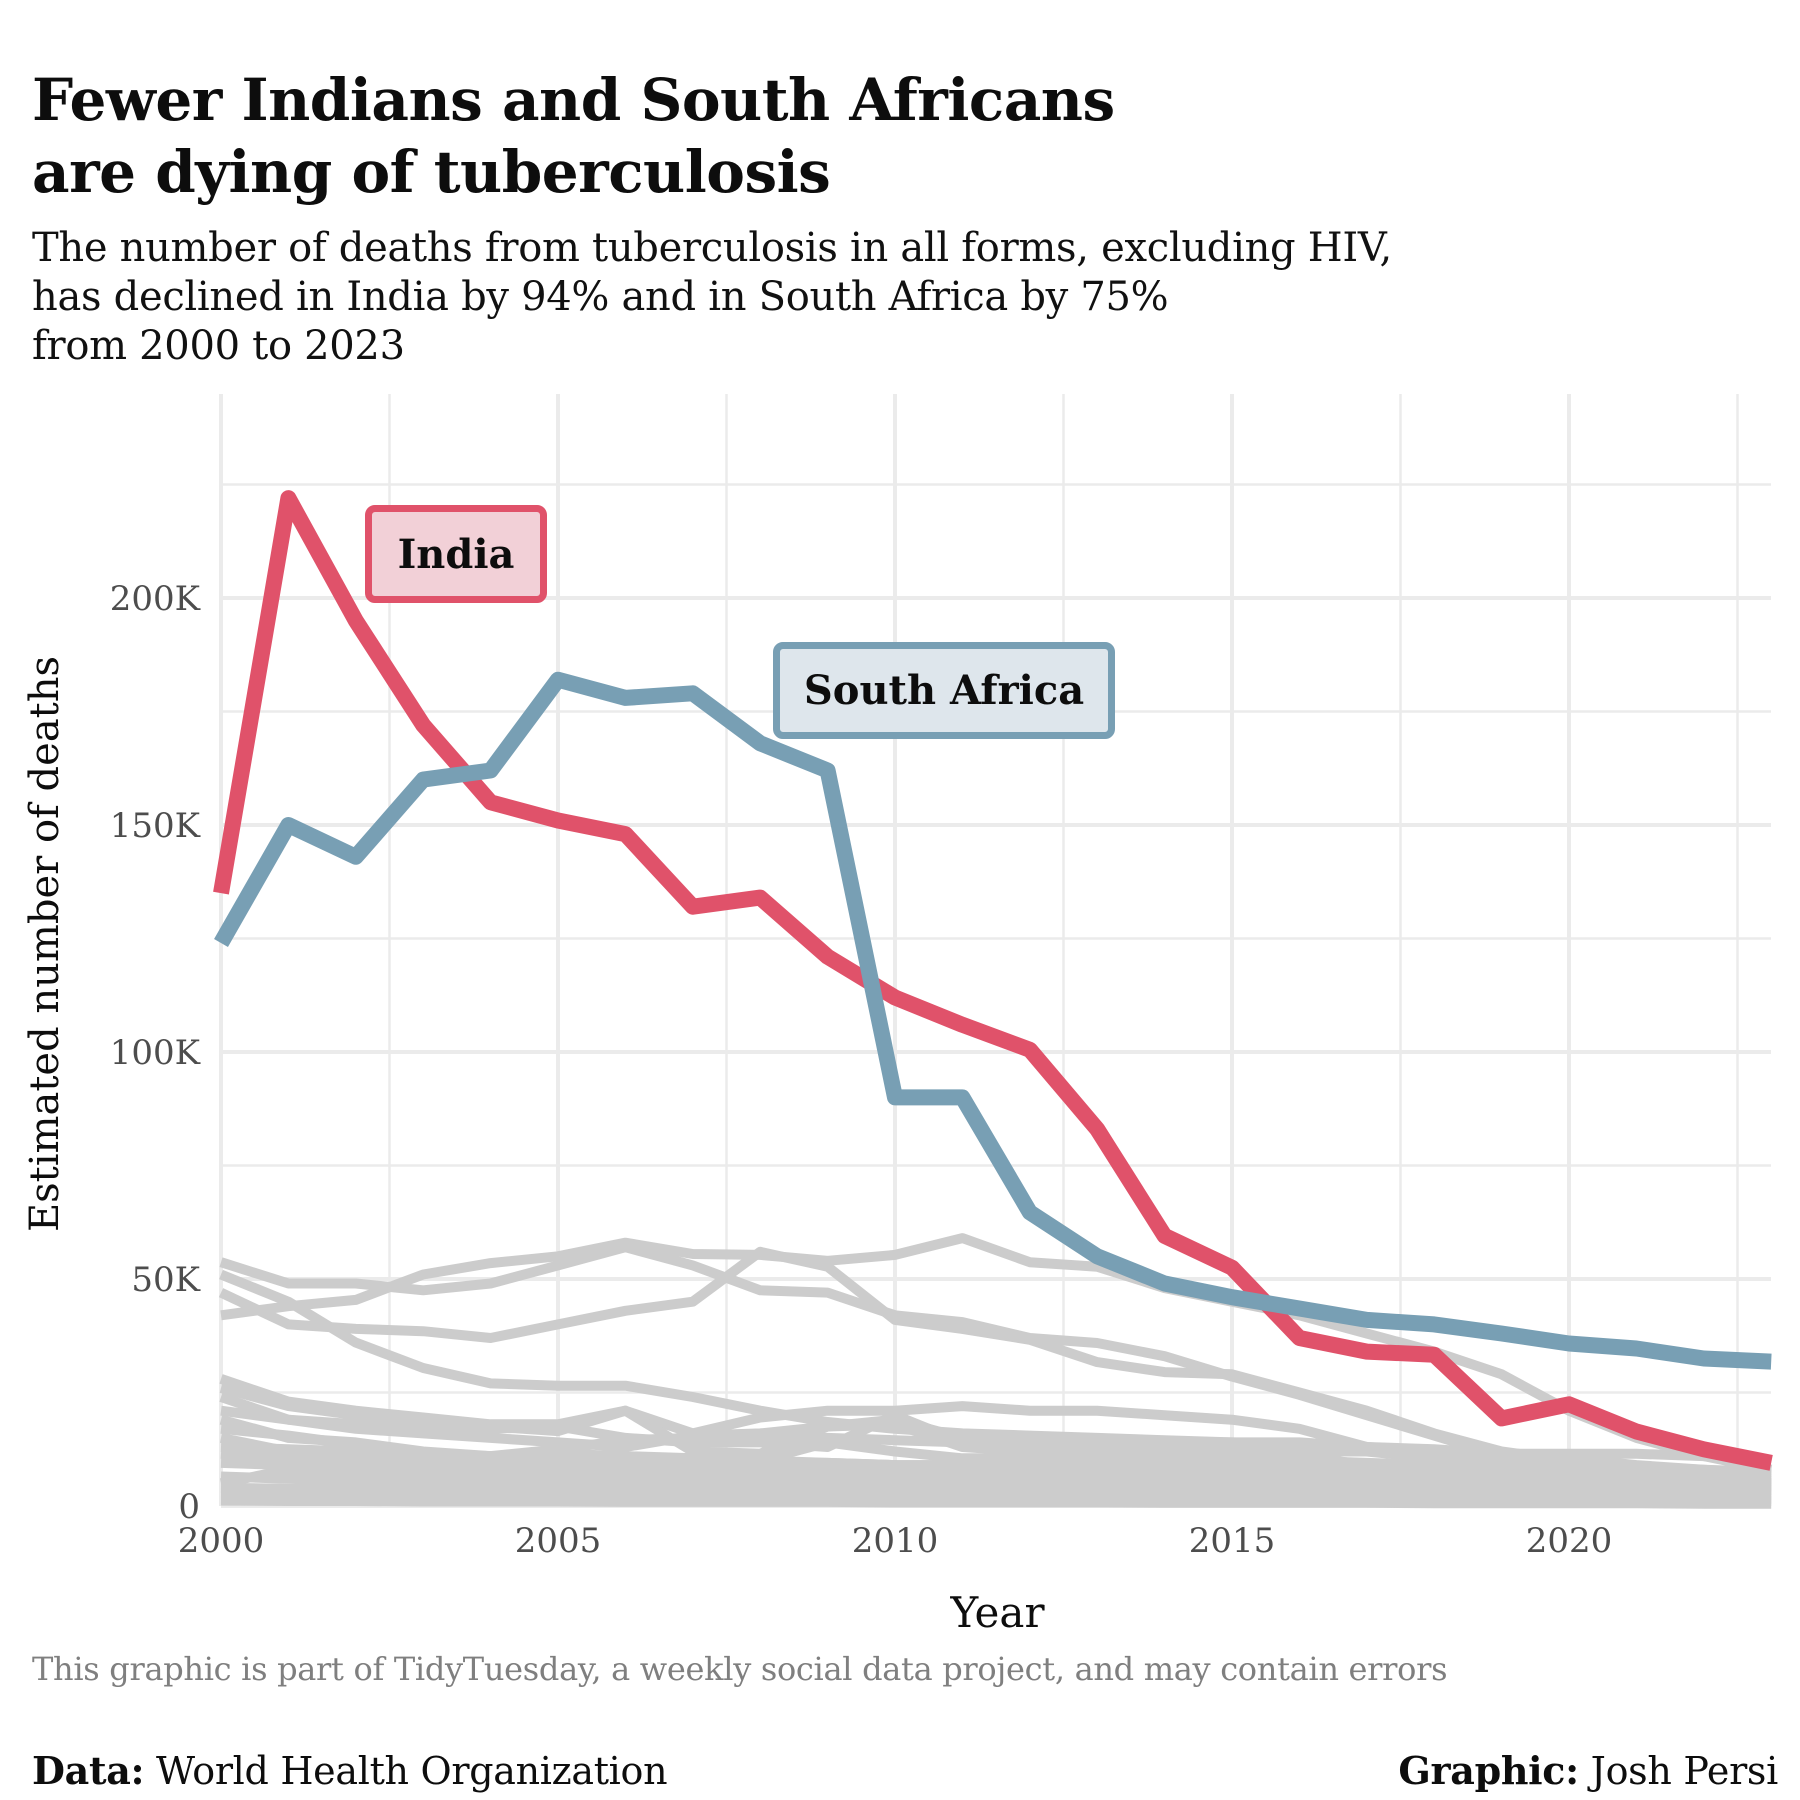 The width and height of the screenshot is (1800, 1800). I want to click on x-tick-label: 2000, so click(221, 1541).